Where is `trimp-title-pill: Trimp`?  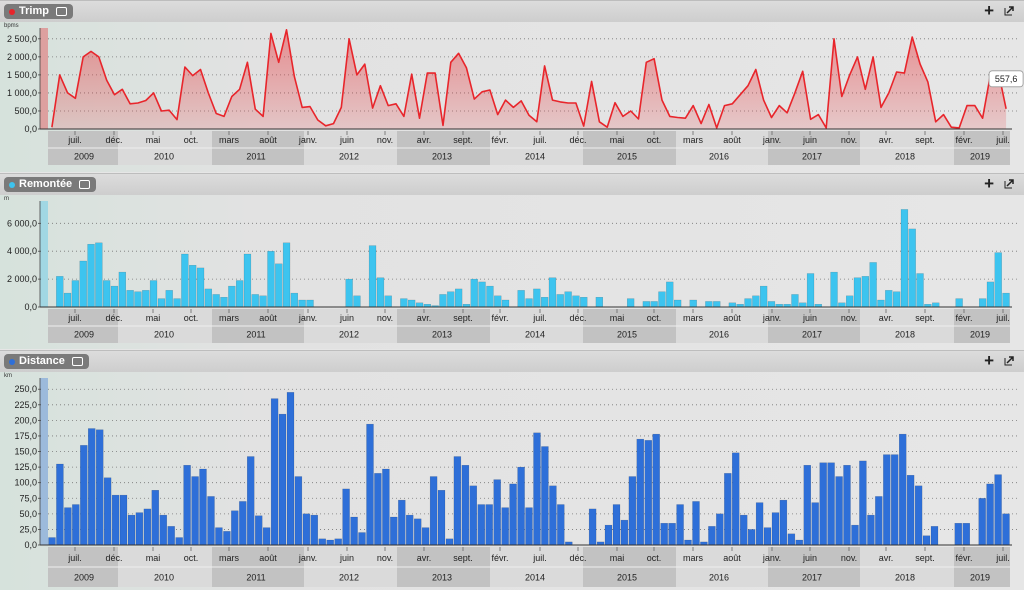
trimp-title-pill: Trimp is located at coordinates (38, 11).